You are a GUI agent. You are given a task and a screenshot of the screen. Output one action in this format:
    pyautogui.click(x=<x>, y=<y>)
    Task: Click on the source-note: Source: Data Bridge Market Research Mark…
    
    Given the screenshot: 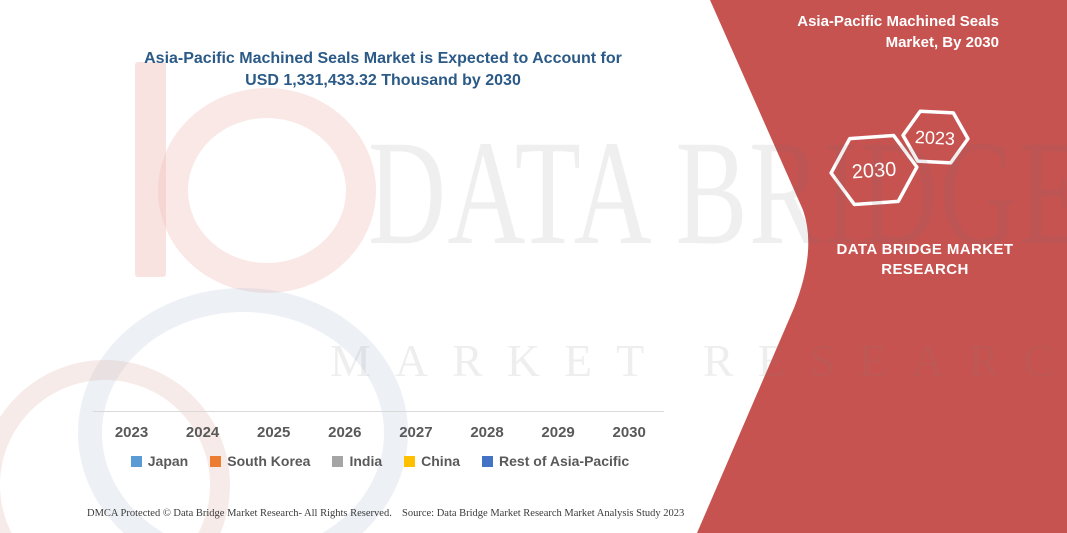 What is the action you would take?
    pyautogui.click(x=543, y=513)
    